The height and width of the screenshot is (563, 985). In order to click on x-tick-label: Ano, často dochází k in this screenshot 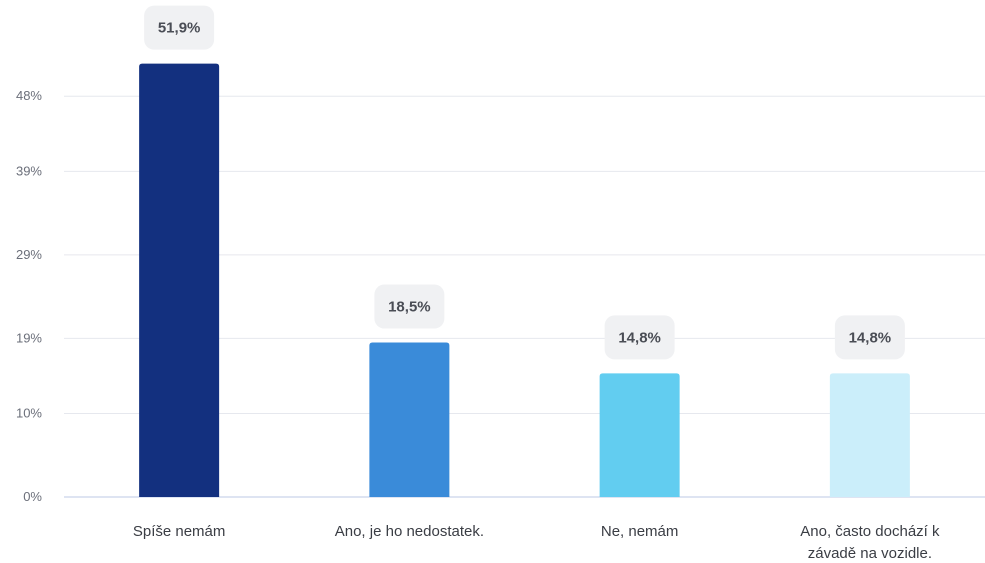, I will do `click(870, 531)`.